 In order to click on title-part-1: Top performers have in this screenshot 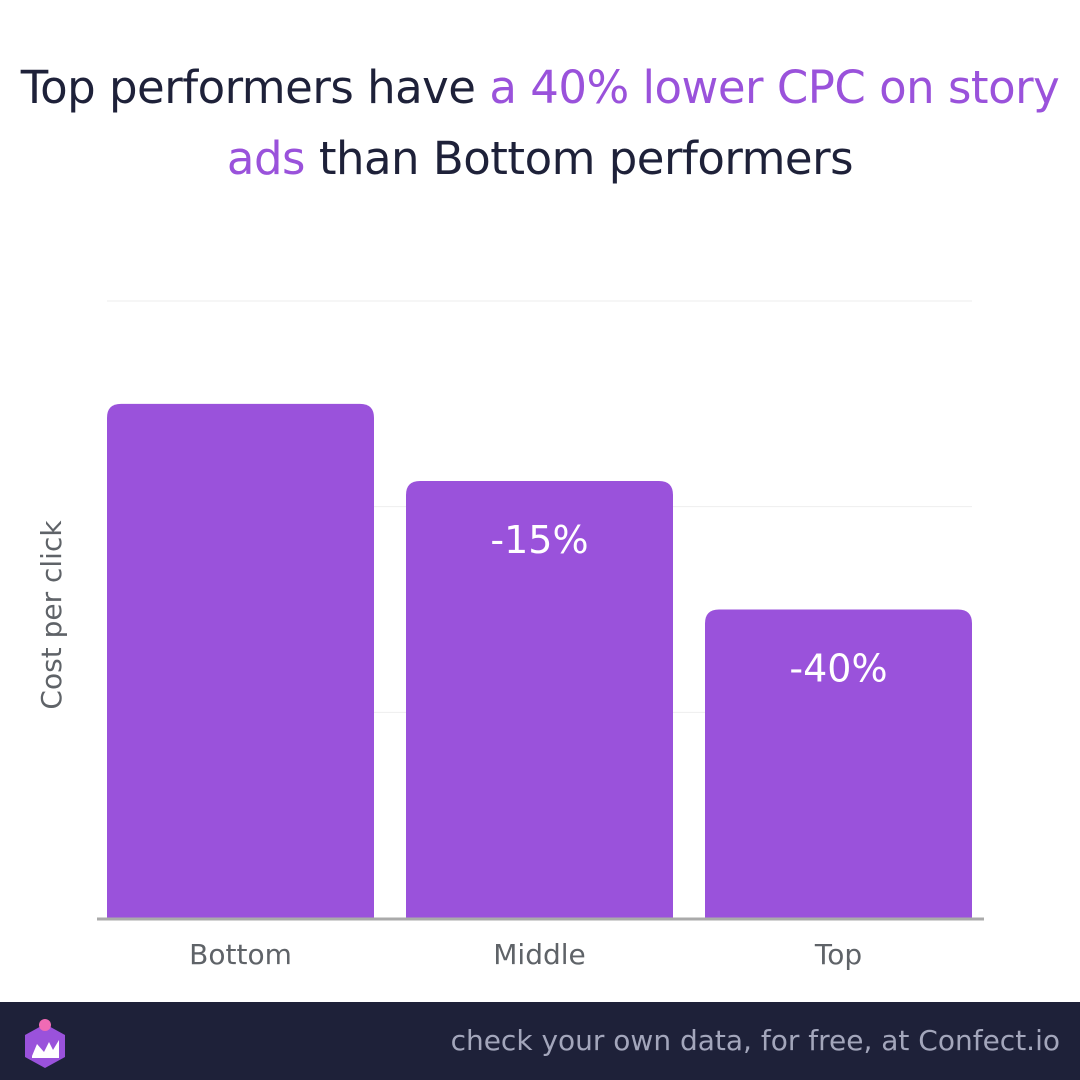, I will do `click(255, 87)`.